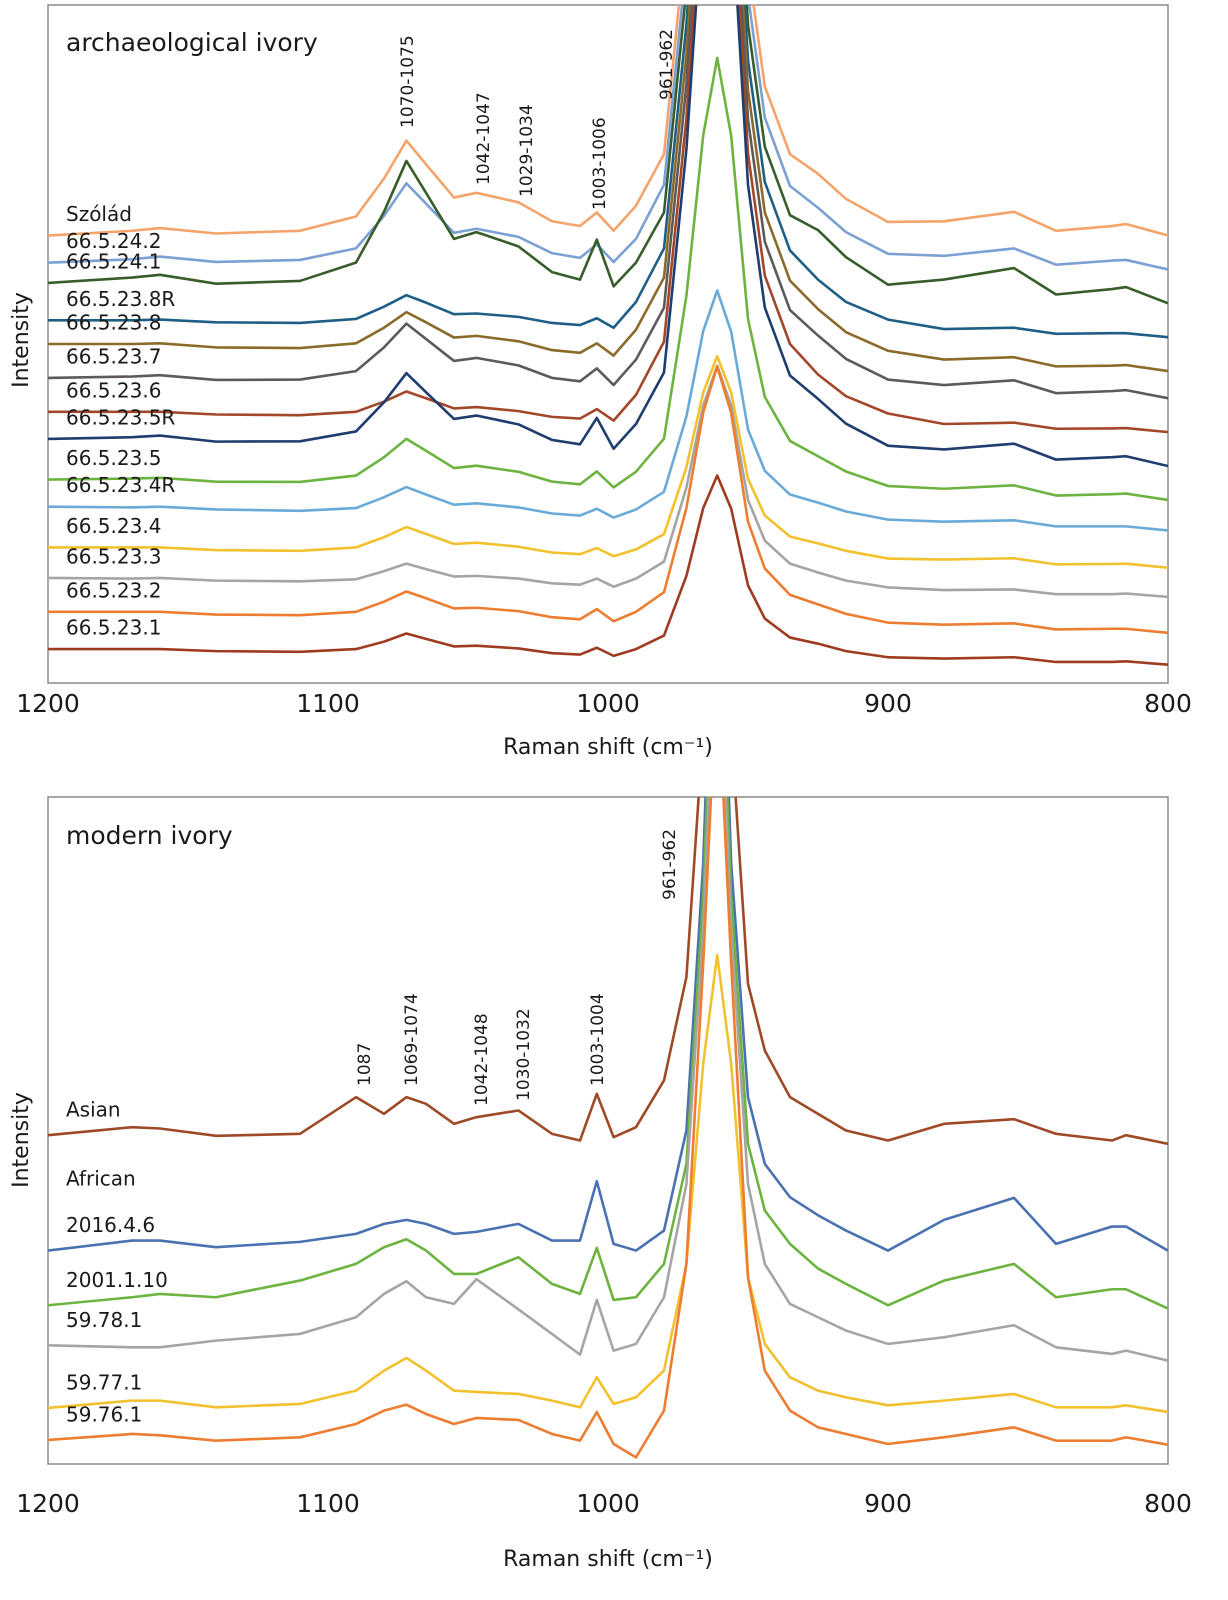 This screenshot has width=1228, height=1600. Describe the element at coordinates (598, 1039) in the screenshot. I see `peak-annotation: 1003-1004` at that location.